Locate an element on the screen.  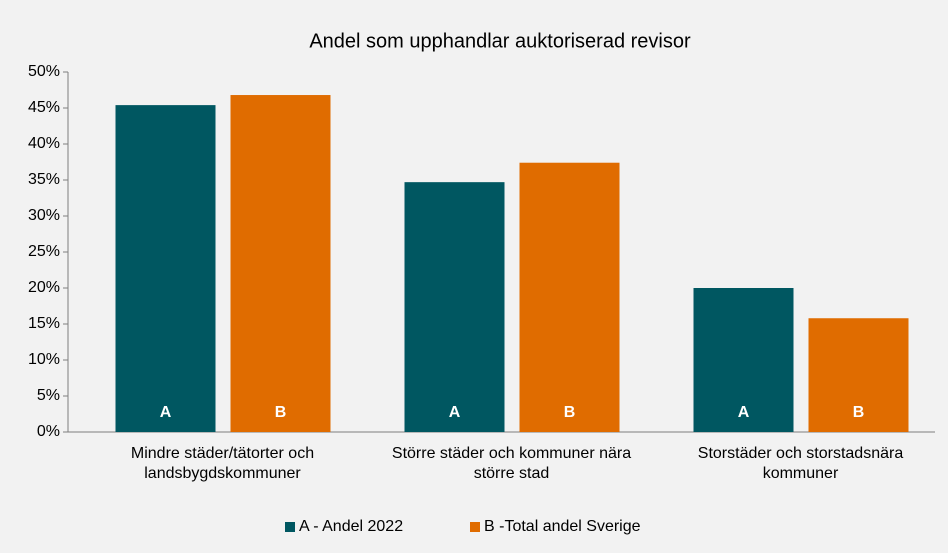
y-tick-label: 30% is located at coordinates (44, 215).